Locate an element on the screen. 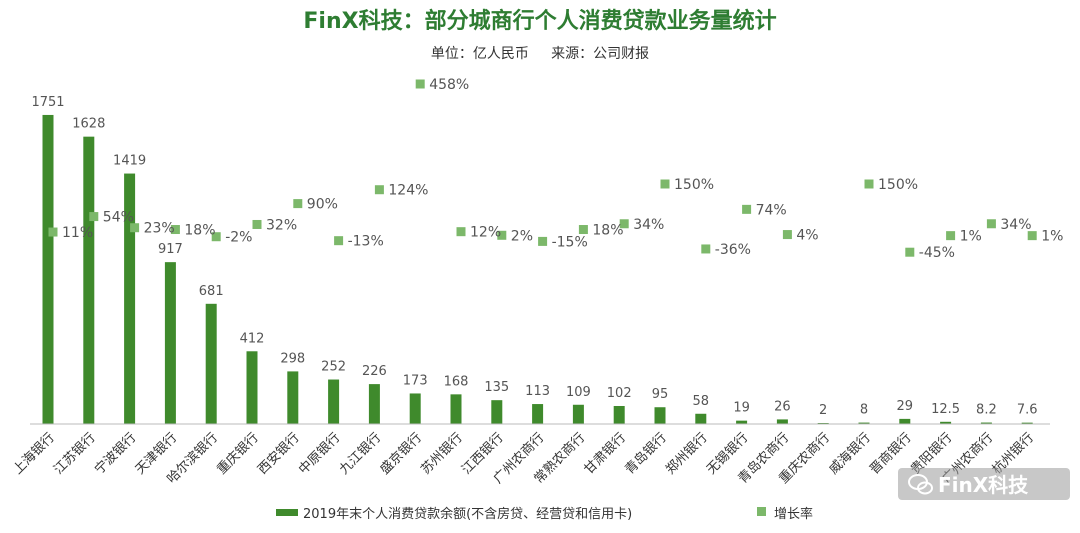 The height and width of the screenshot is (533, 1080). bar-value-label-9: 173 is located at coordinates (415, 380).